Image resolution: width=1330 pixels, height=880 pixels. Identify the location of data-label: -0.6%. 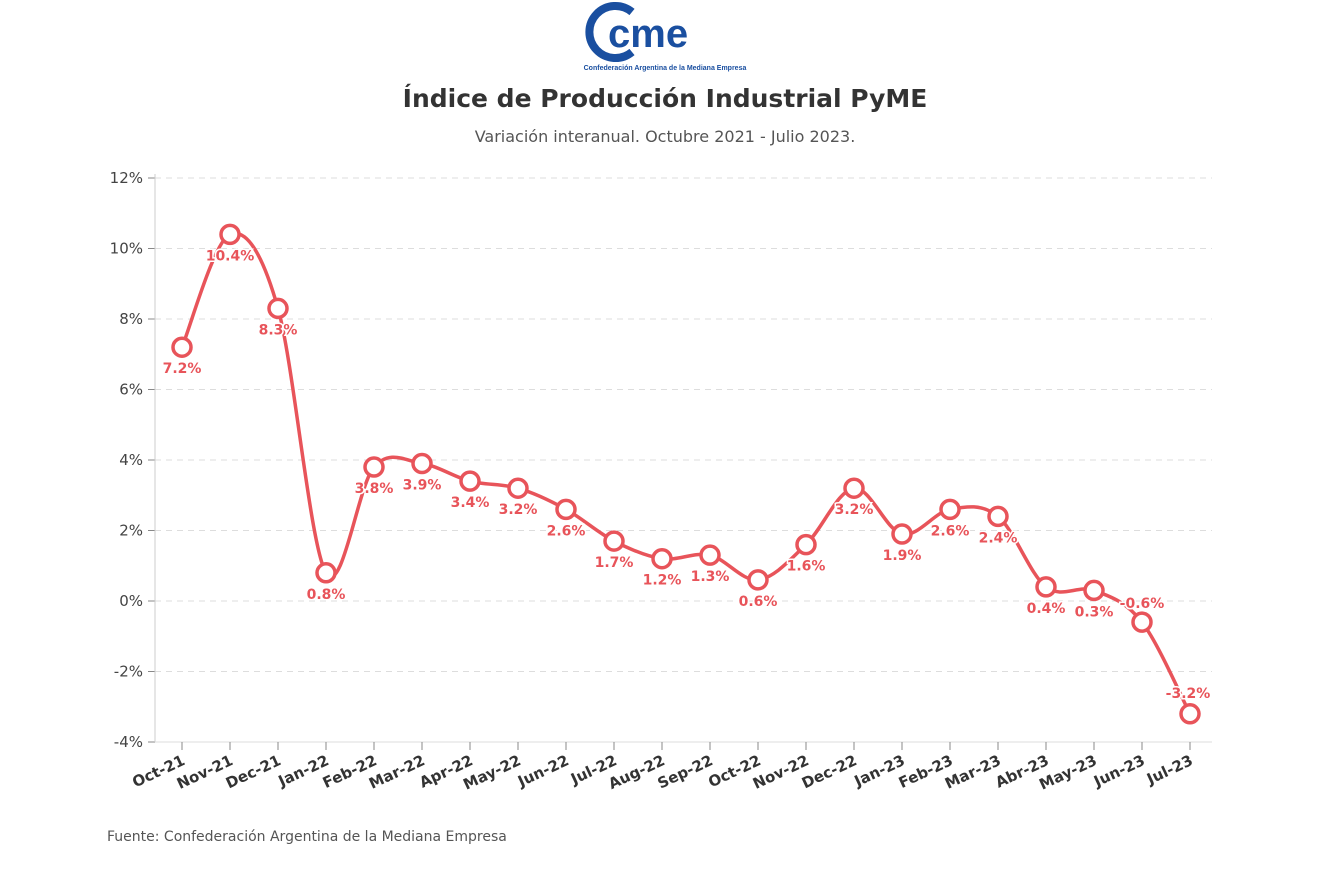
(1142, 604).